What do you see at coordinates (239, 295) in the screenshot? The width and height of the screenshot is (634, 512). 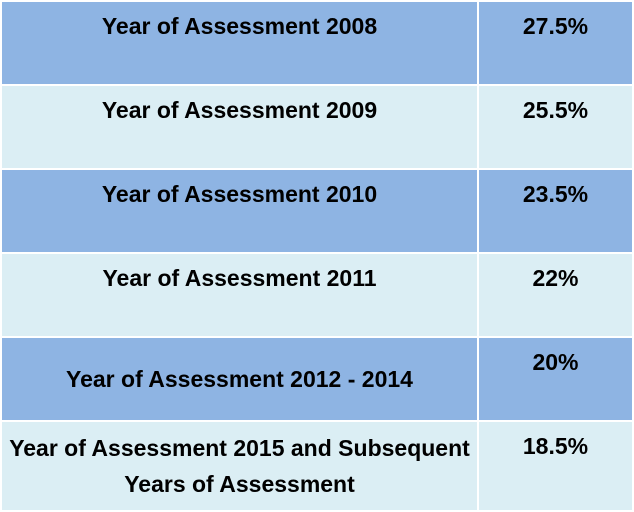 I see `year-label: Year of Assessment 2011` at bounding box center [239, 295].